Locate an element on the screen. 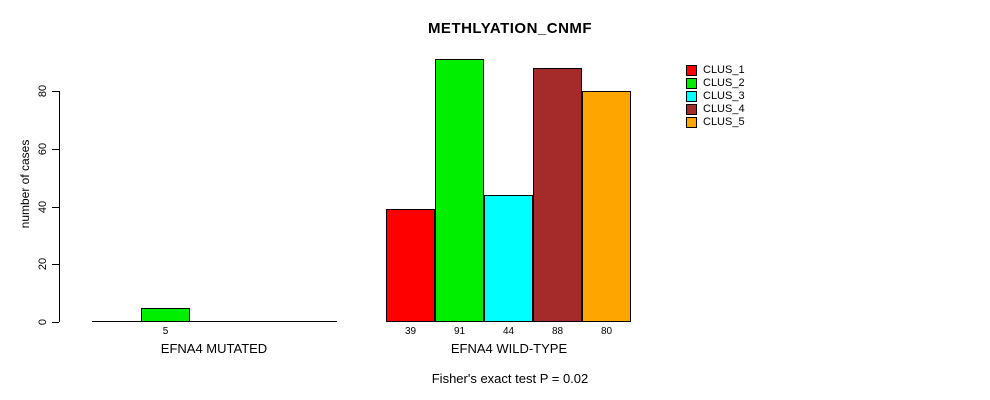  legend-item: CLUS_2 is located at coordinates (715, 83).